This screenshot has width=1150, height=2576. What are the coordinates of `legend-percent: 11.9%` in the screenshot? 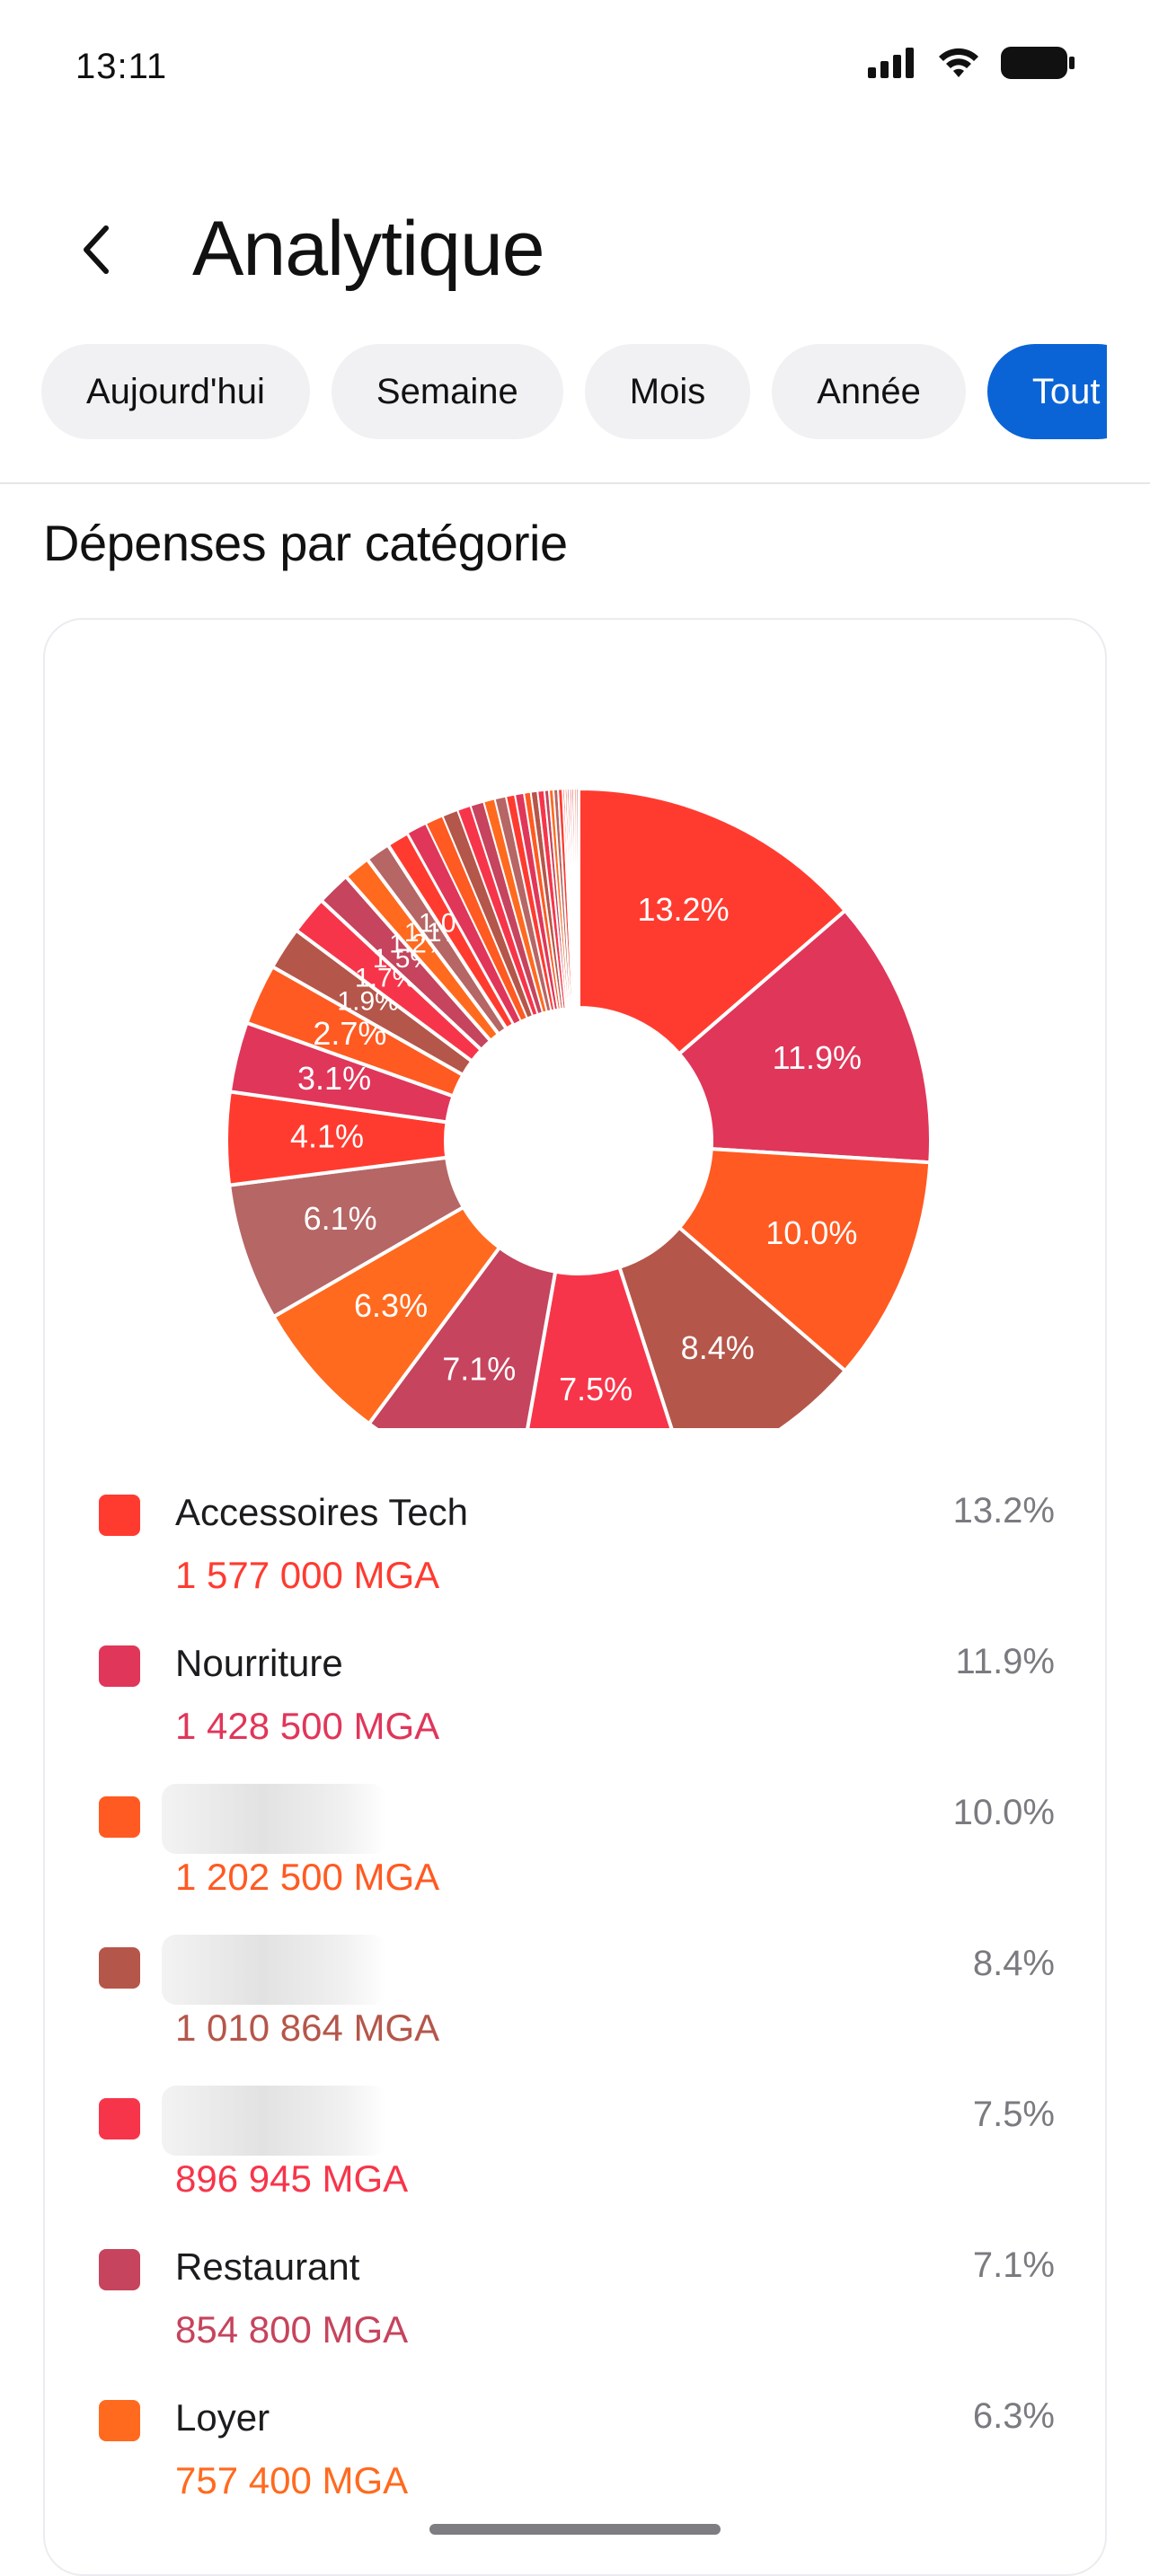 It's located at (1005, 1661).